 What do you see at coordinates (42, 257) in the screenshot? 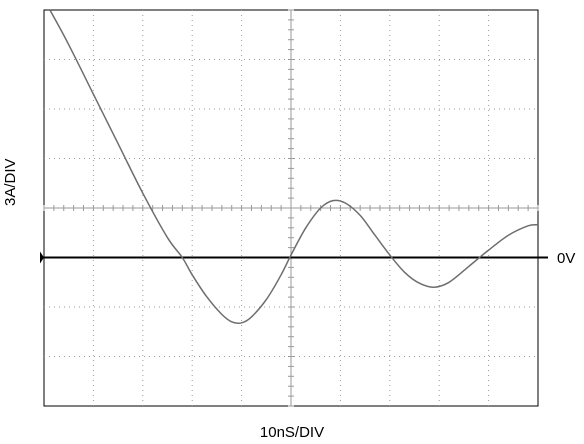
I see `zero-marker` at bounding box center [42, 257].